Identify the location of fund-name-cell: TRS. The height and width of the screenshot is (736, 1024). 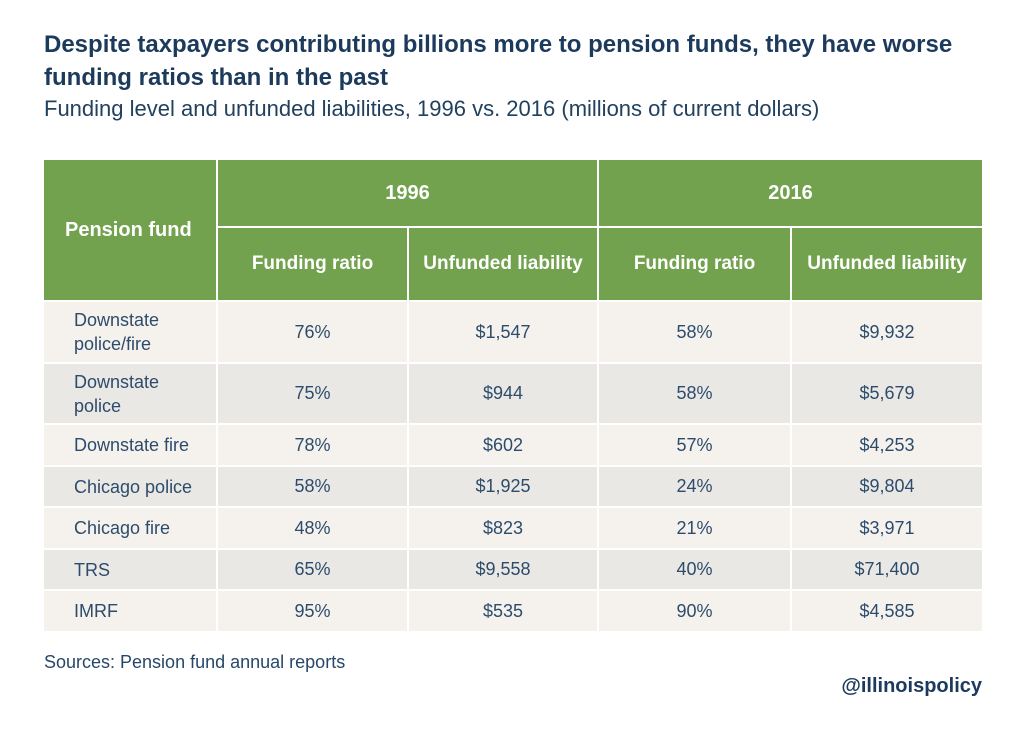
(130, 569).